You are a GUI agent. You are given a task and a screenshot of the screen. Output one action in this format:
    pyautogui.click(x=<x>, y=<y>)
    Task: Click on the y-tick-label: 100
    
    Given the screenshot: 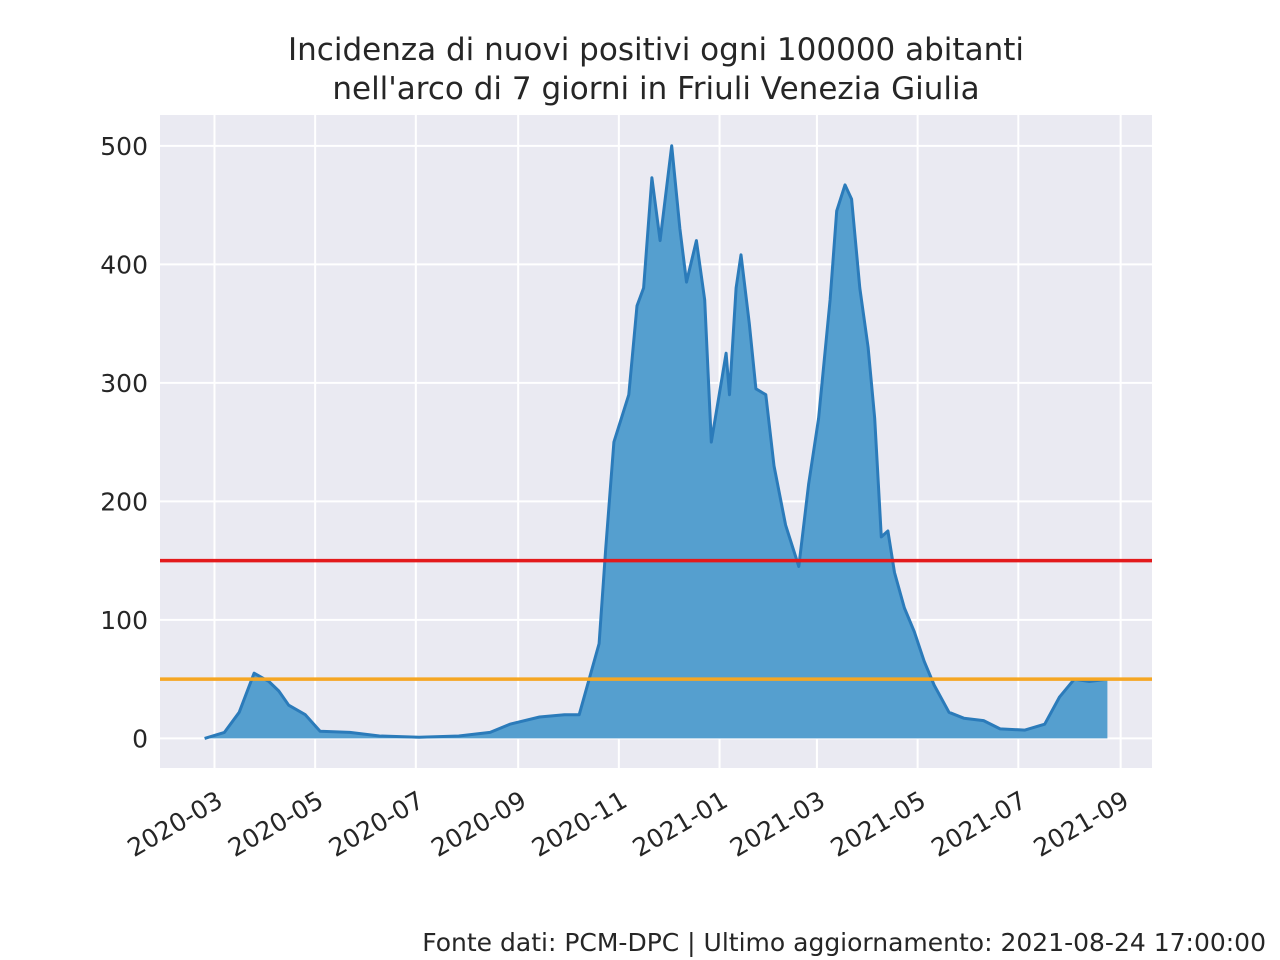 What is the action you would take?
    pyautogui.click(x=124, y=620)
    